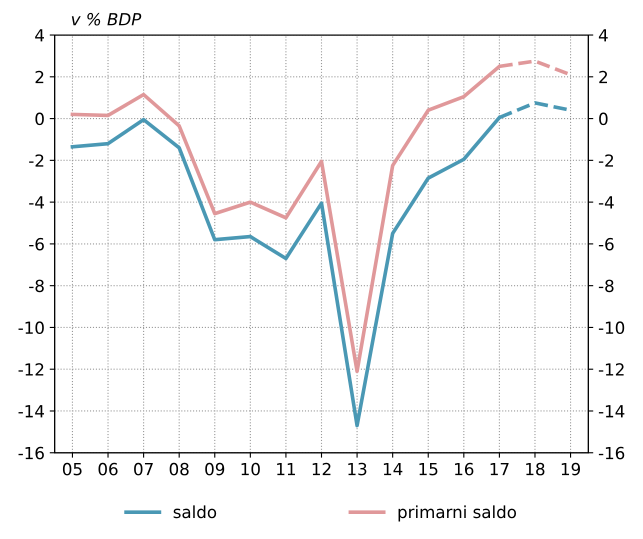  I want to click on y2-tick-label: -2, so click(606, 160).